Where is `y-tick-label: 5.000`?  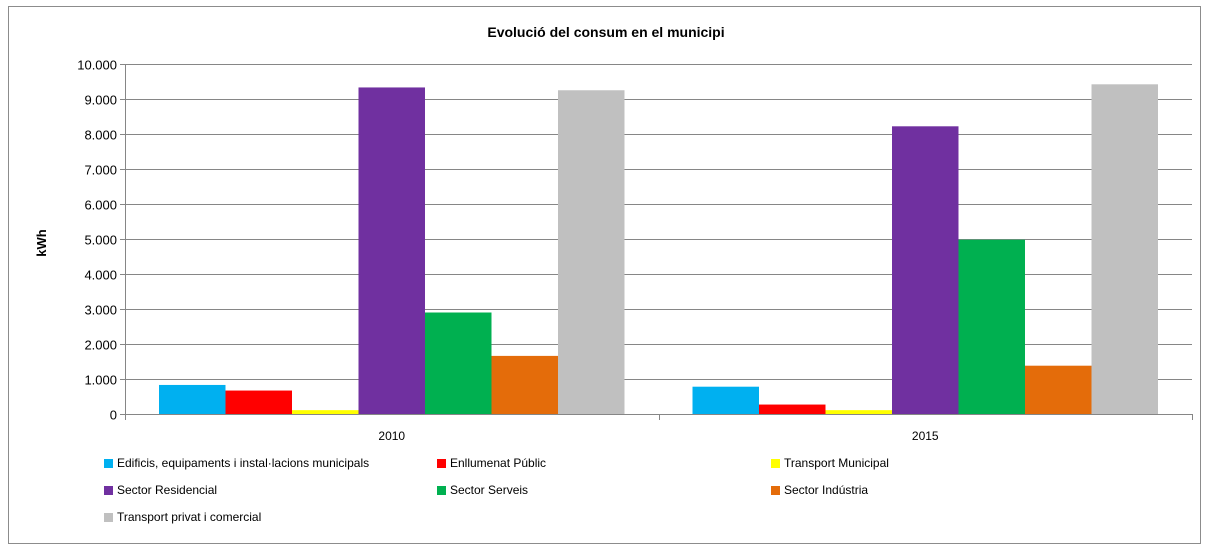 y-tick-label: 5.000 is located at coordinates (100, 240).